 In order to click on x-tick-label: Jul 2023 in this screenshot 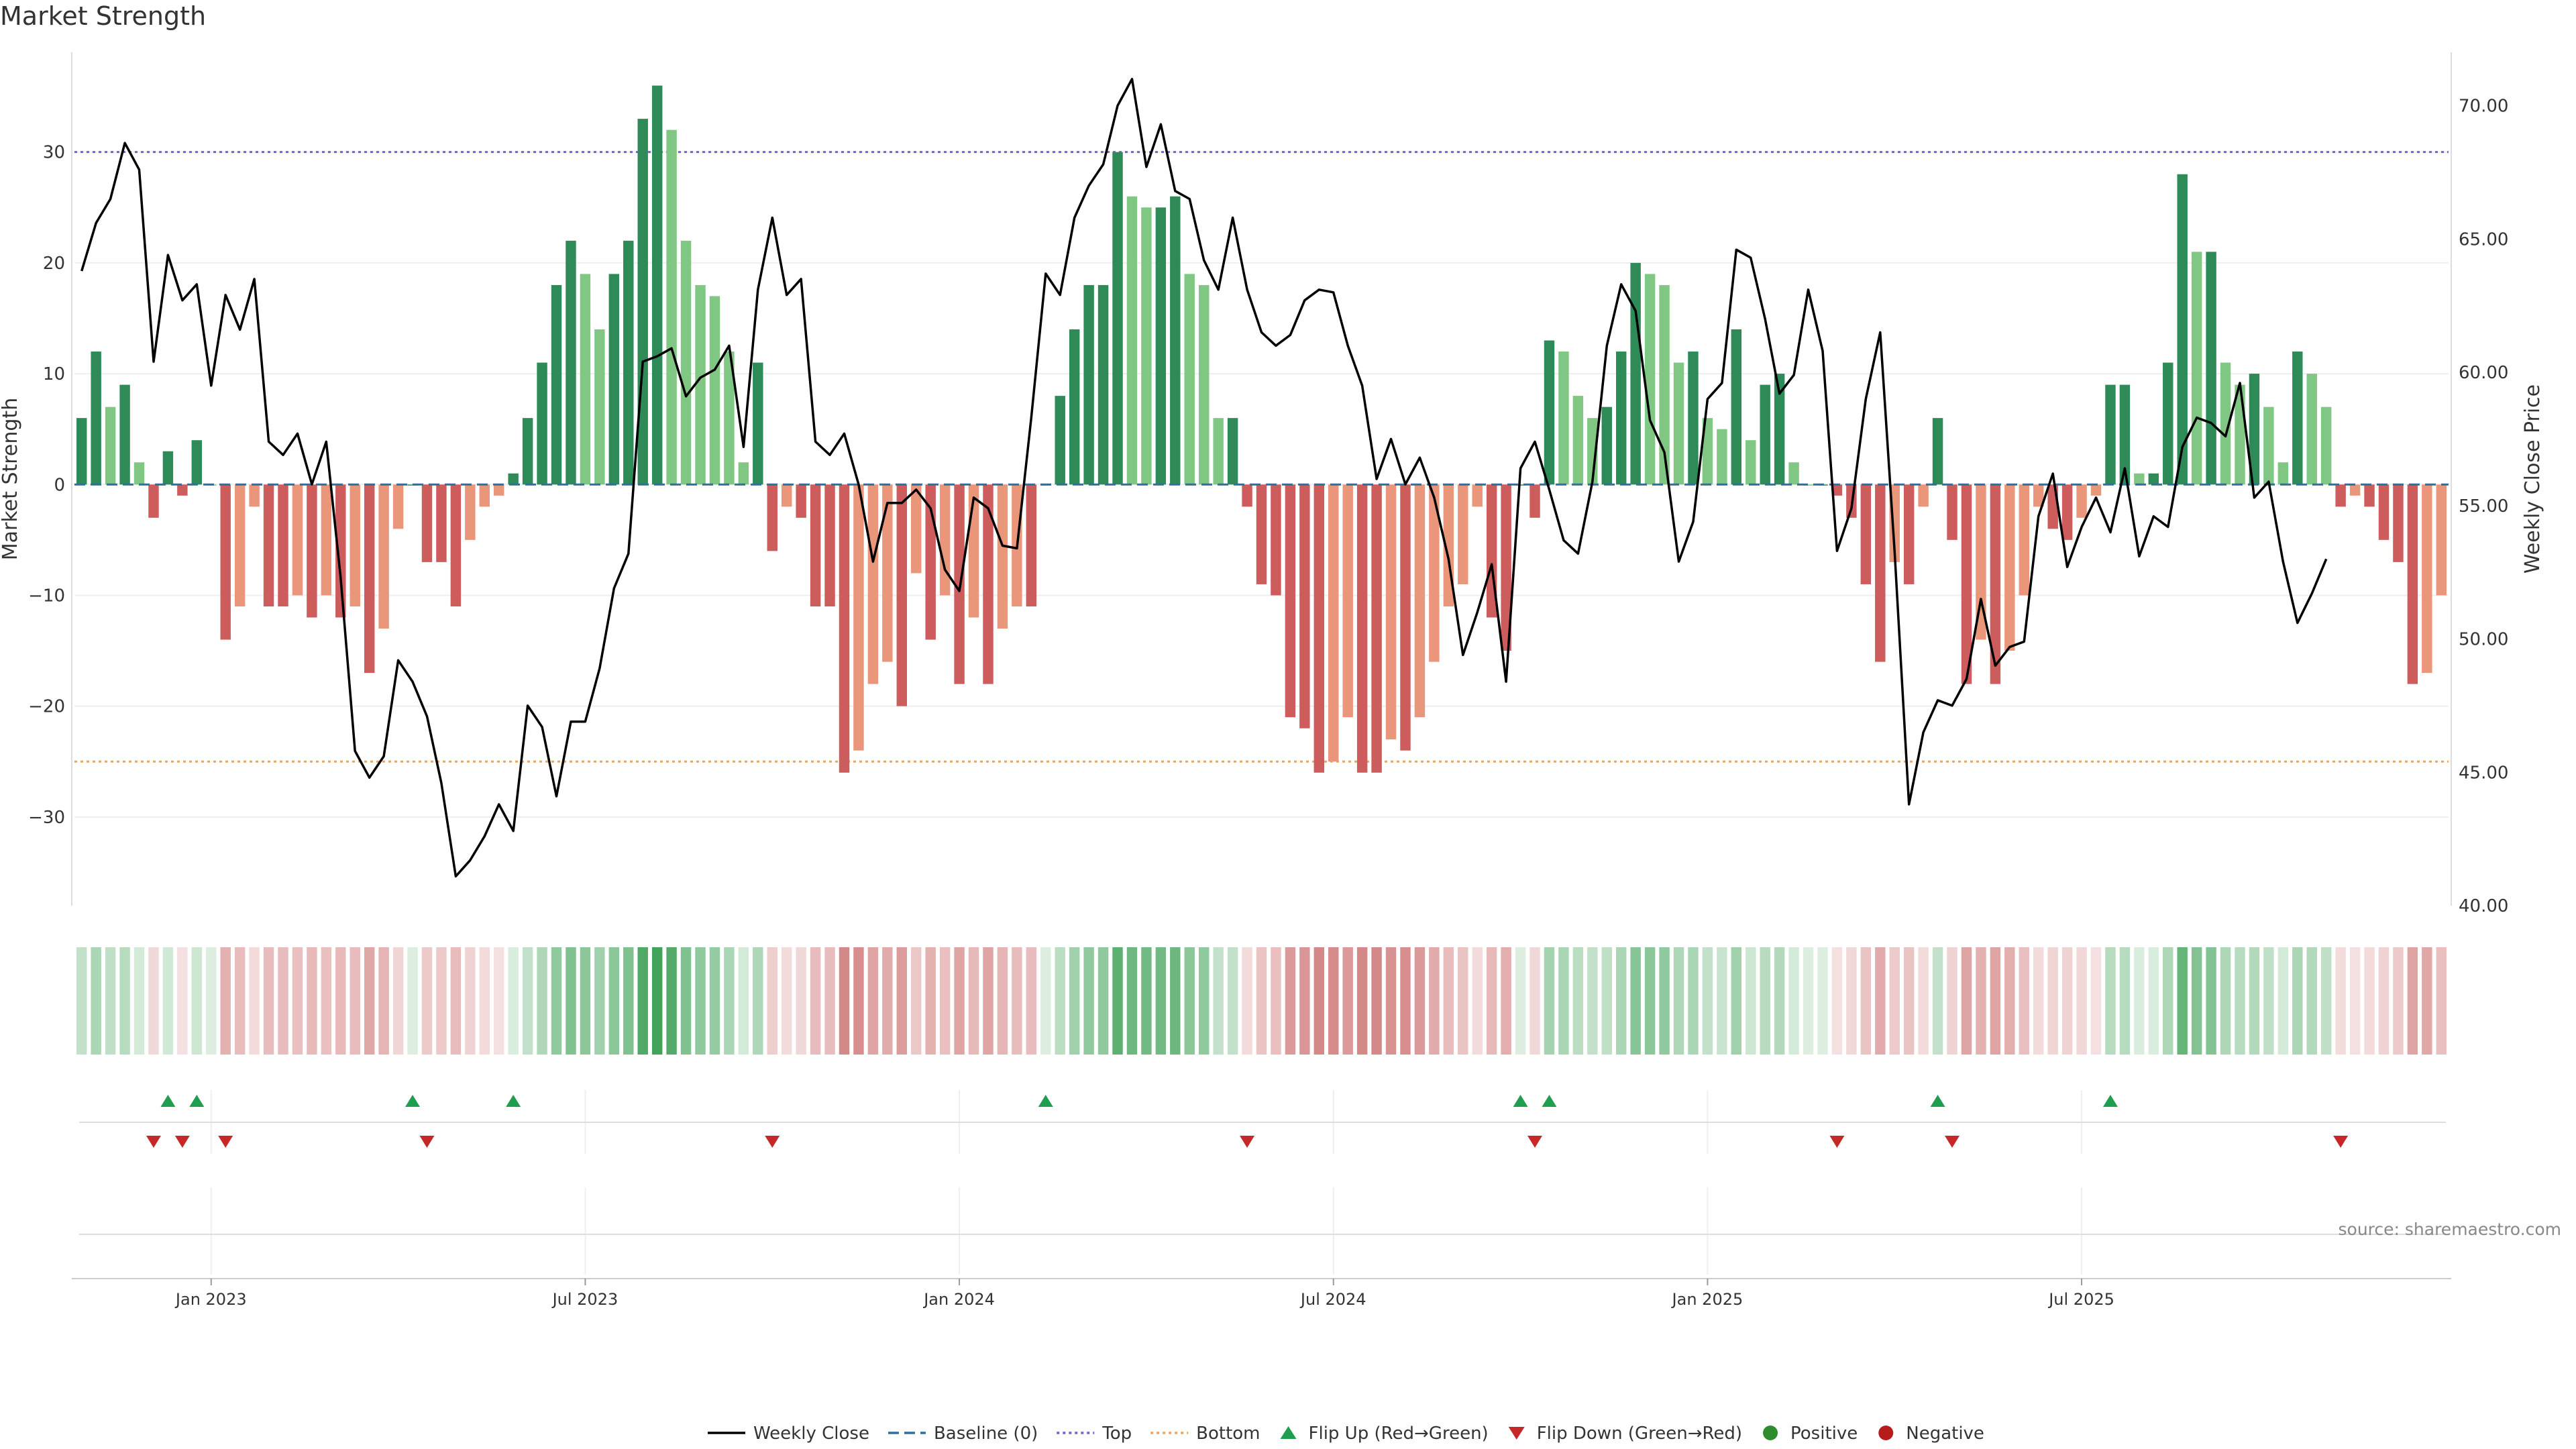, I will do `click(585, 1299)`.